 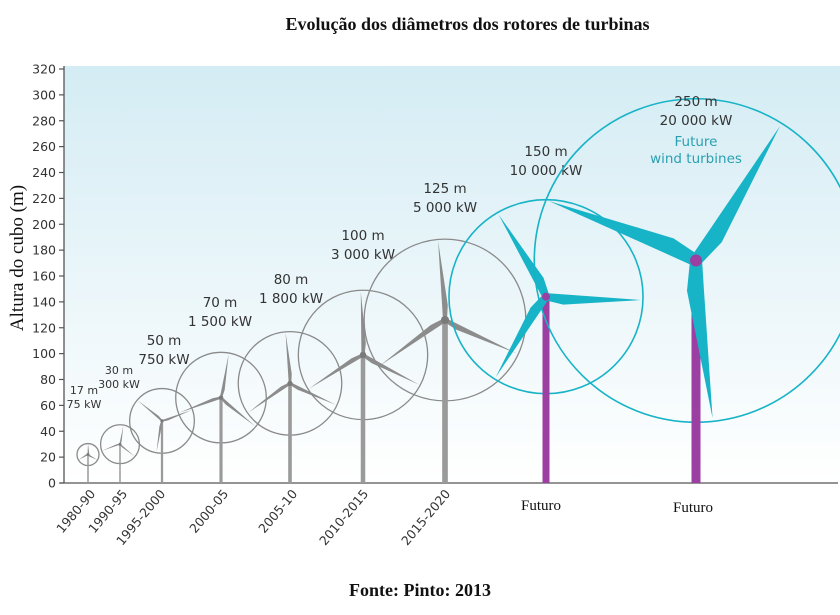 What do you see at coordinates (444, 189) in the screenshot?
I see `diameter-label: 125 m` at bounding box center [444, 189].